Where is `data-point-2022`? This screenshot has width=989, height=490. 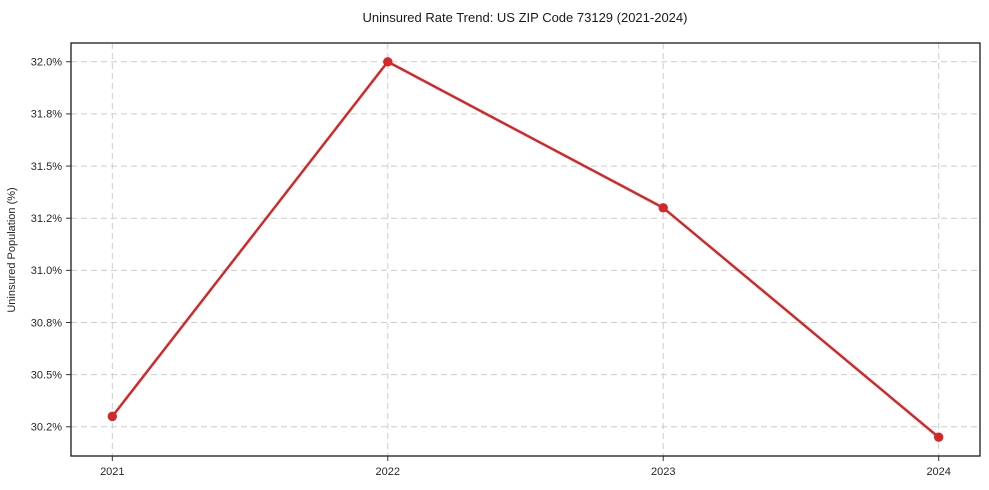
data-point-2022 is located at coordinates (388, 62).